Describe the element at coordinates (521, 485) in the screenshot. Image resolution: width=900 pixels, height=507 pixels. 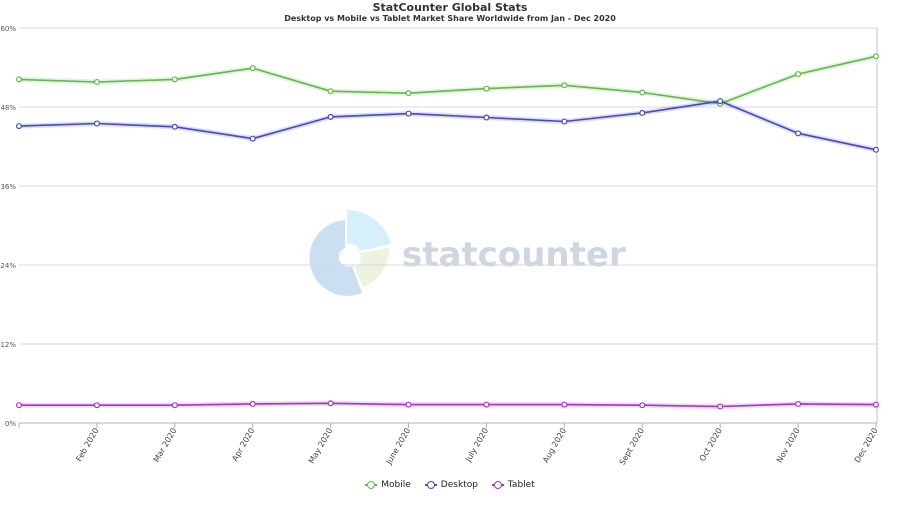
I see `legend-label-tablet: Tablet` at that location.